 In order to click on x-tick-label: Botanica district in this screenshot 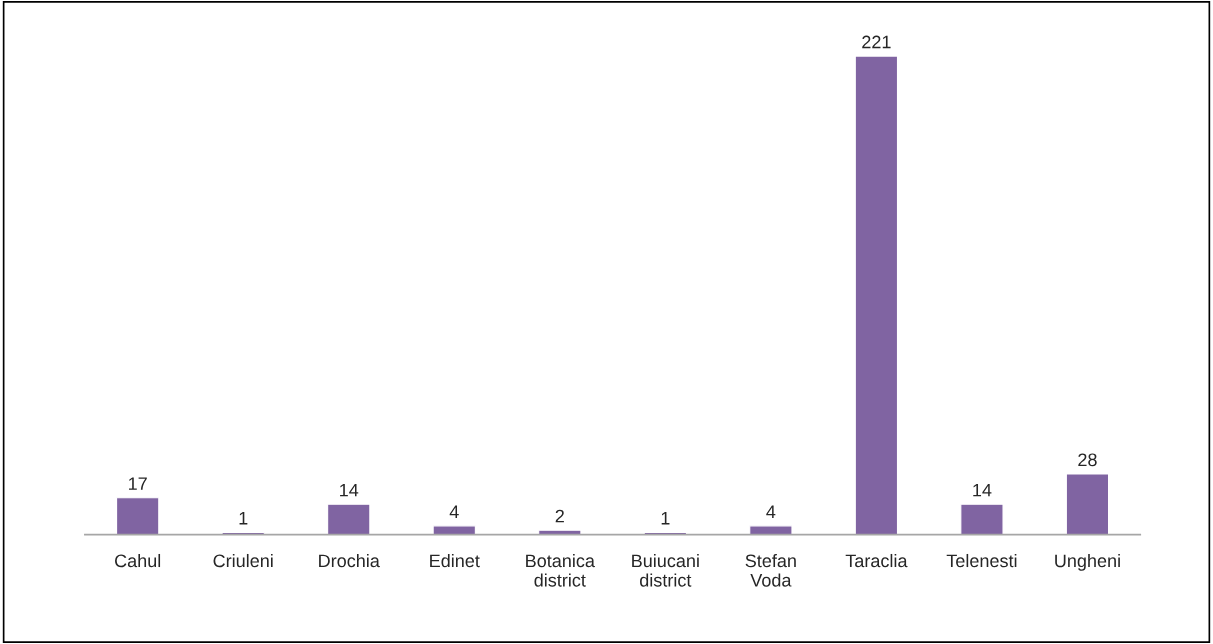, I will do `click(560, 570)`.